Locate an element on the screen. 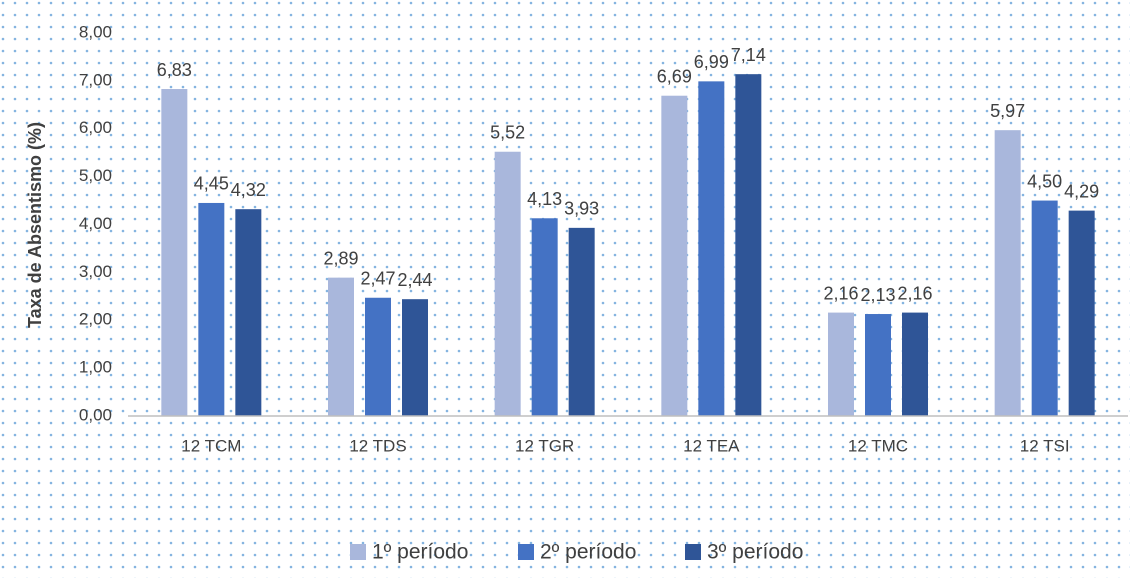  value-label: 2,44 is located at coordinates (414, 280).